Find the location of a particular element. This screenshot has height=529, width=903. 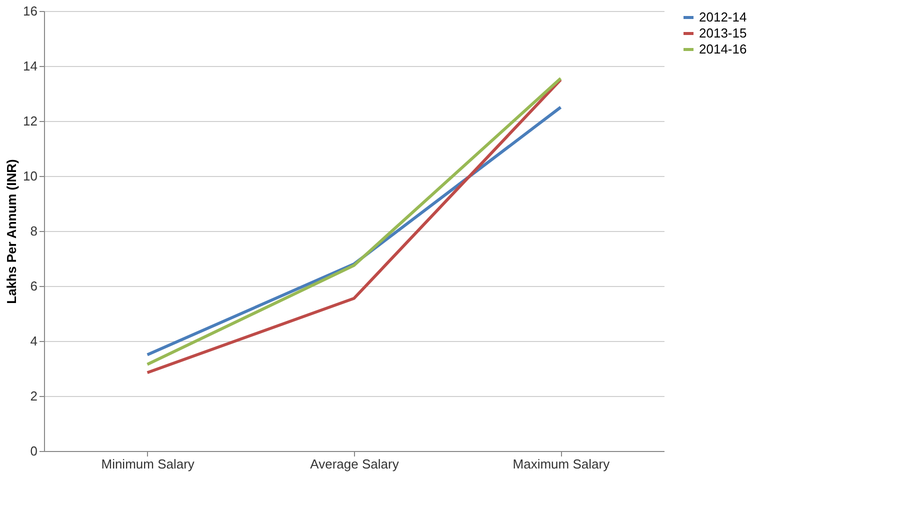

x-tick-label: Maximum Salary is located at coordinates (561, 464).